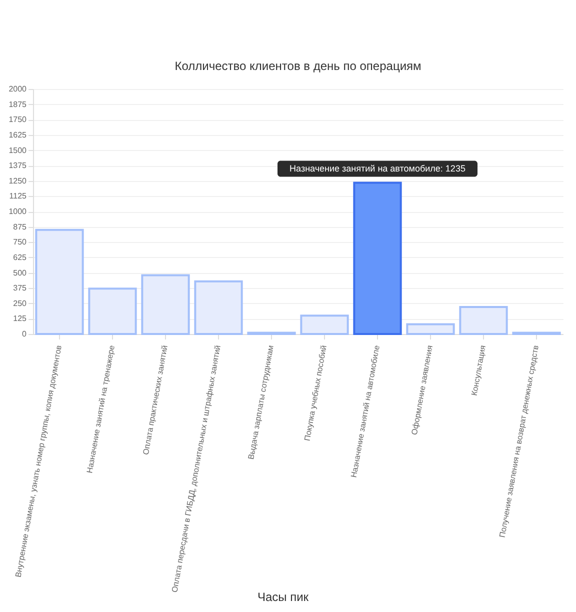 The width and height of the screenshot is (576, 612). What do you see at coordinates (18, 211) in the screenshot?
I see `y-tick-label: 1000` at bounding box center [18, 211].